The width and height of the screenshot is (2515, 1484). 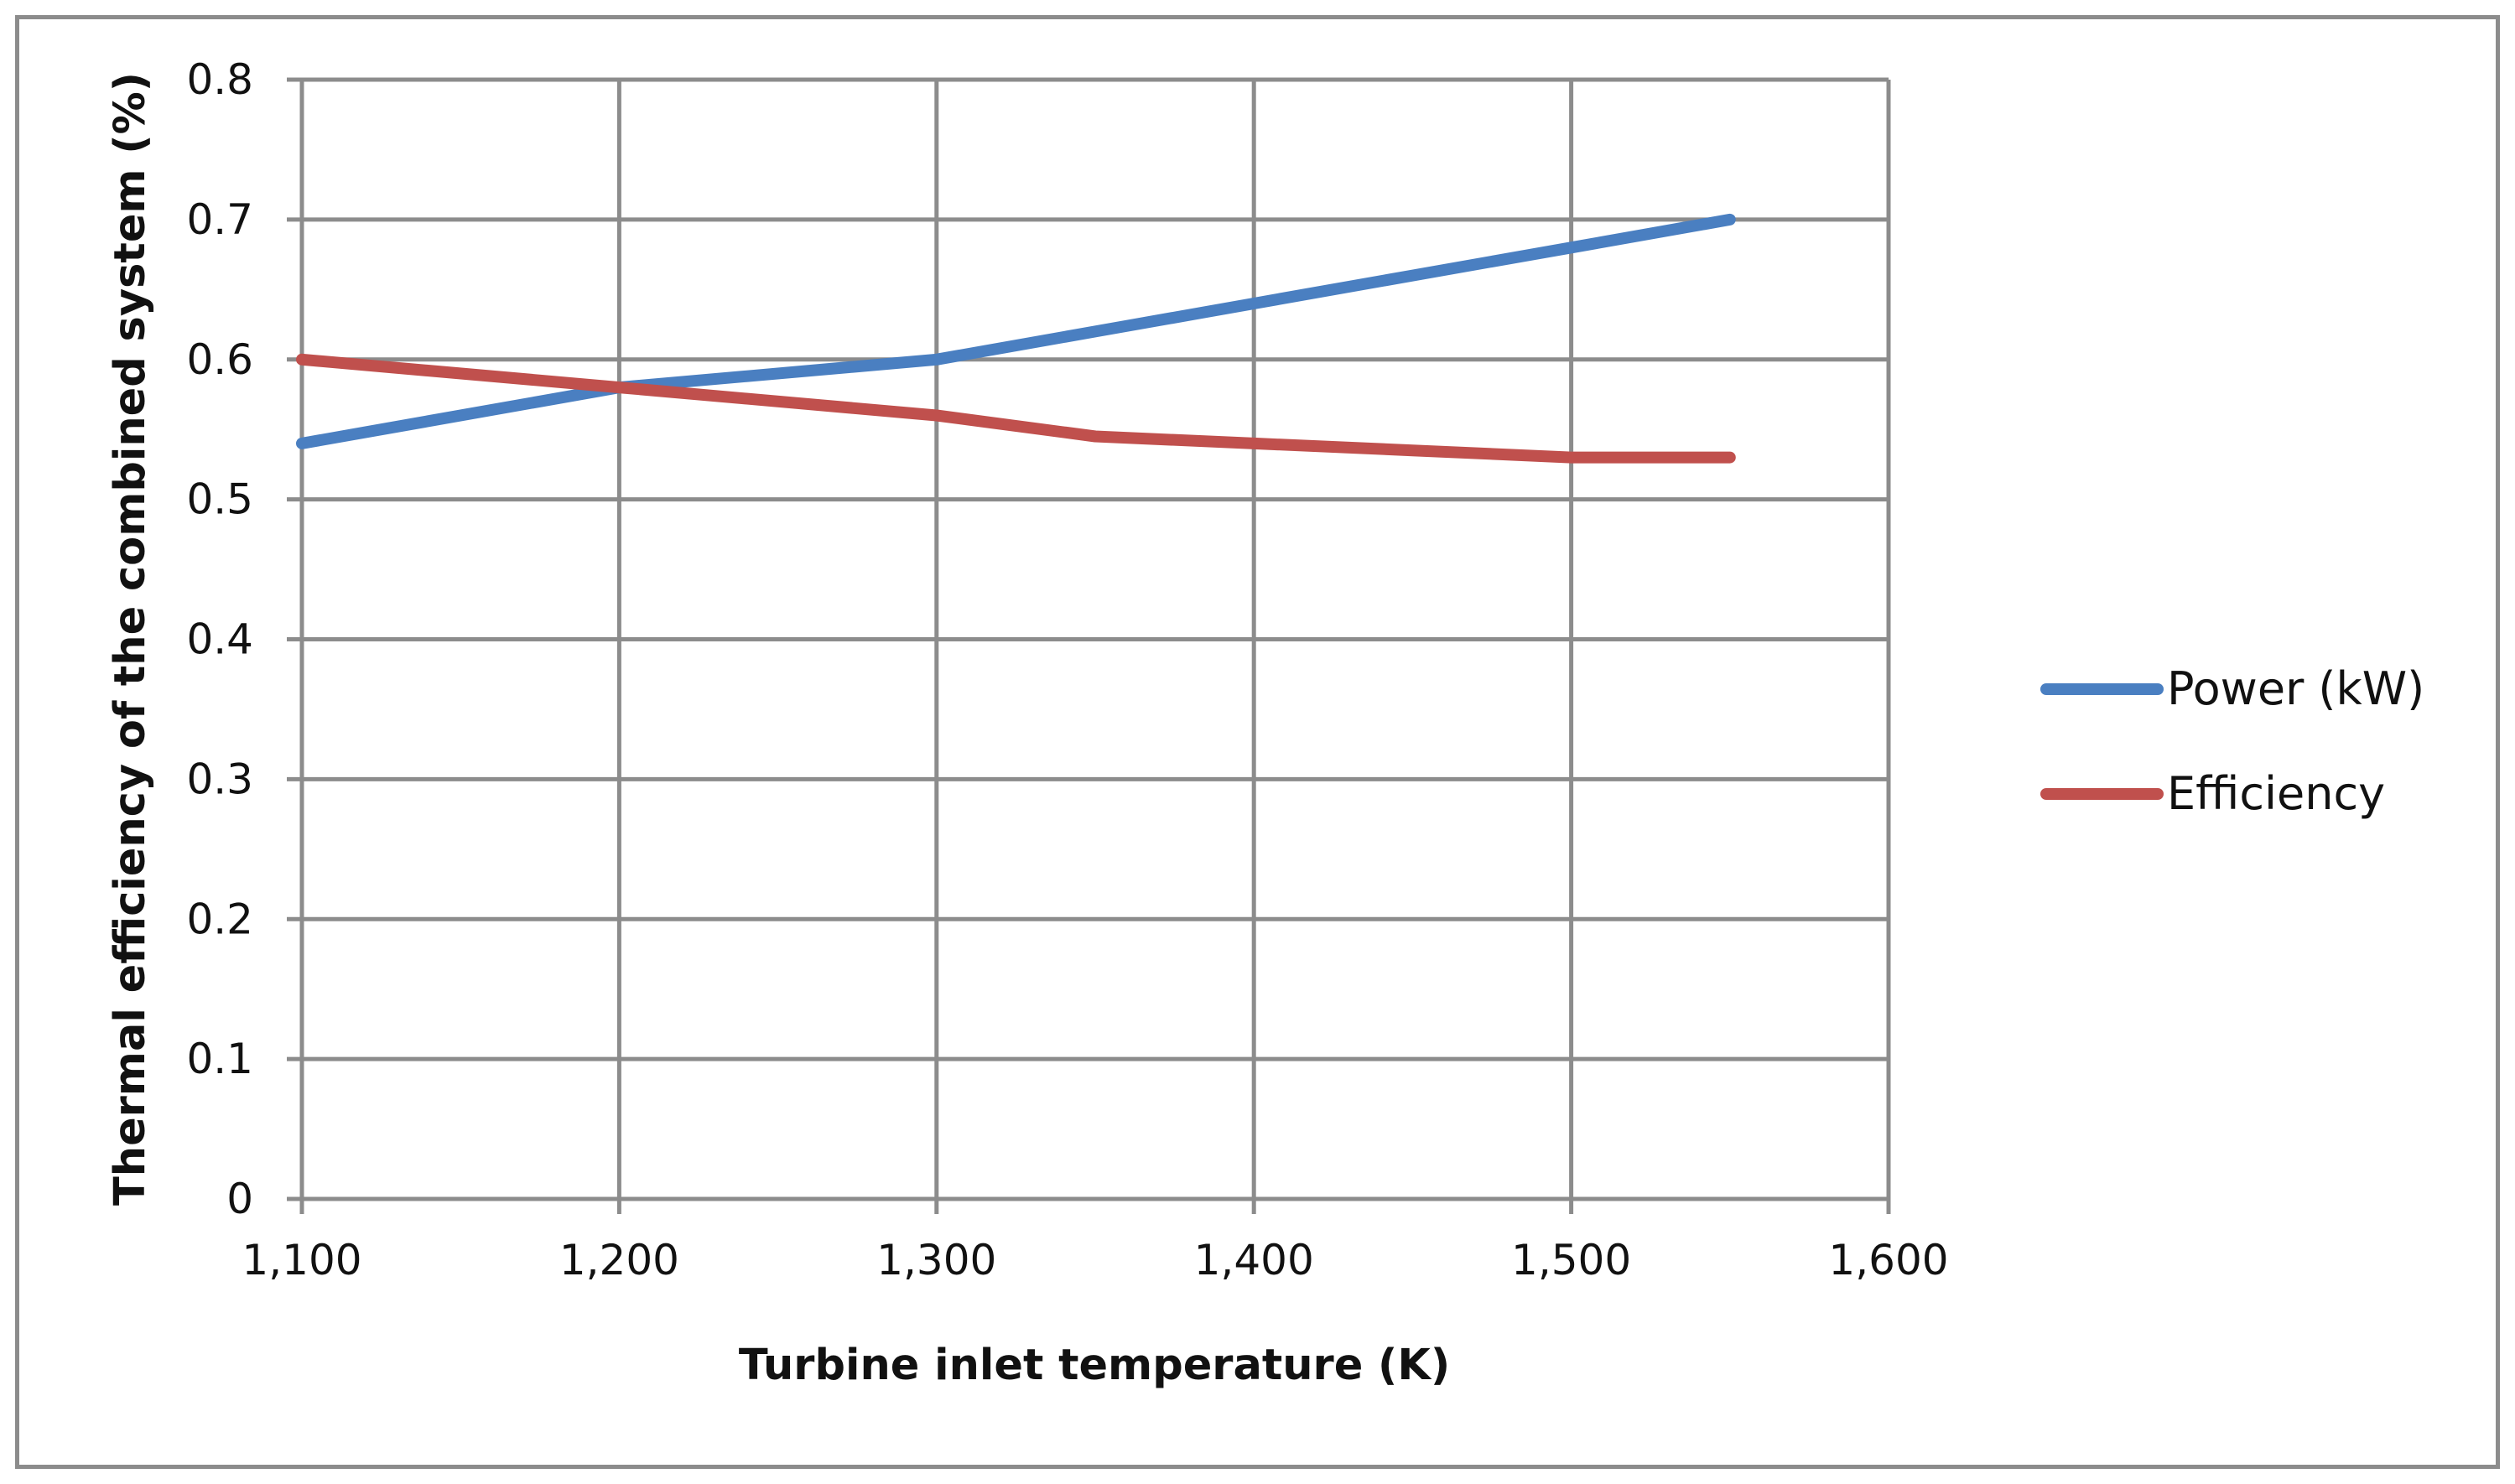 I want to click on x-tick-label: 1,600, so click(x=1888, y=1260).